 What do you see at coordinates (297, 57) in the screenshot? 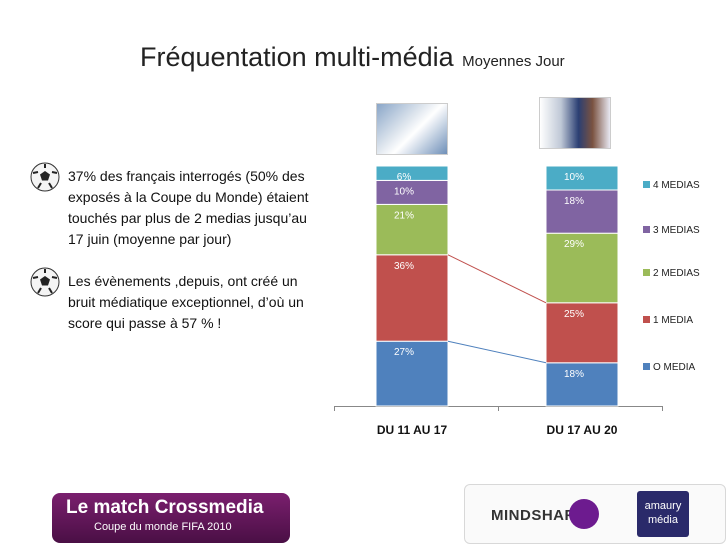
I see `title-main: Fréquentation multi-média` at bounding box center [297, 57].